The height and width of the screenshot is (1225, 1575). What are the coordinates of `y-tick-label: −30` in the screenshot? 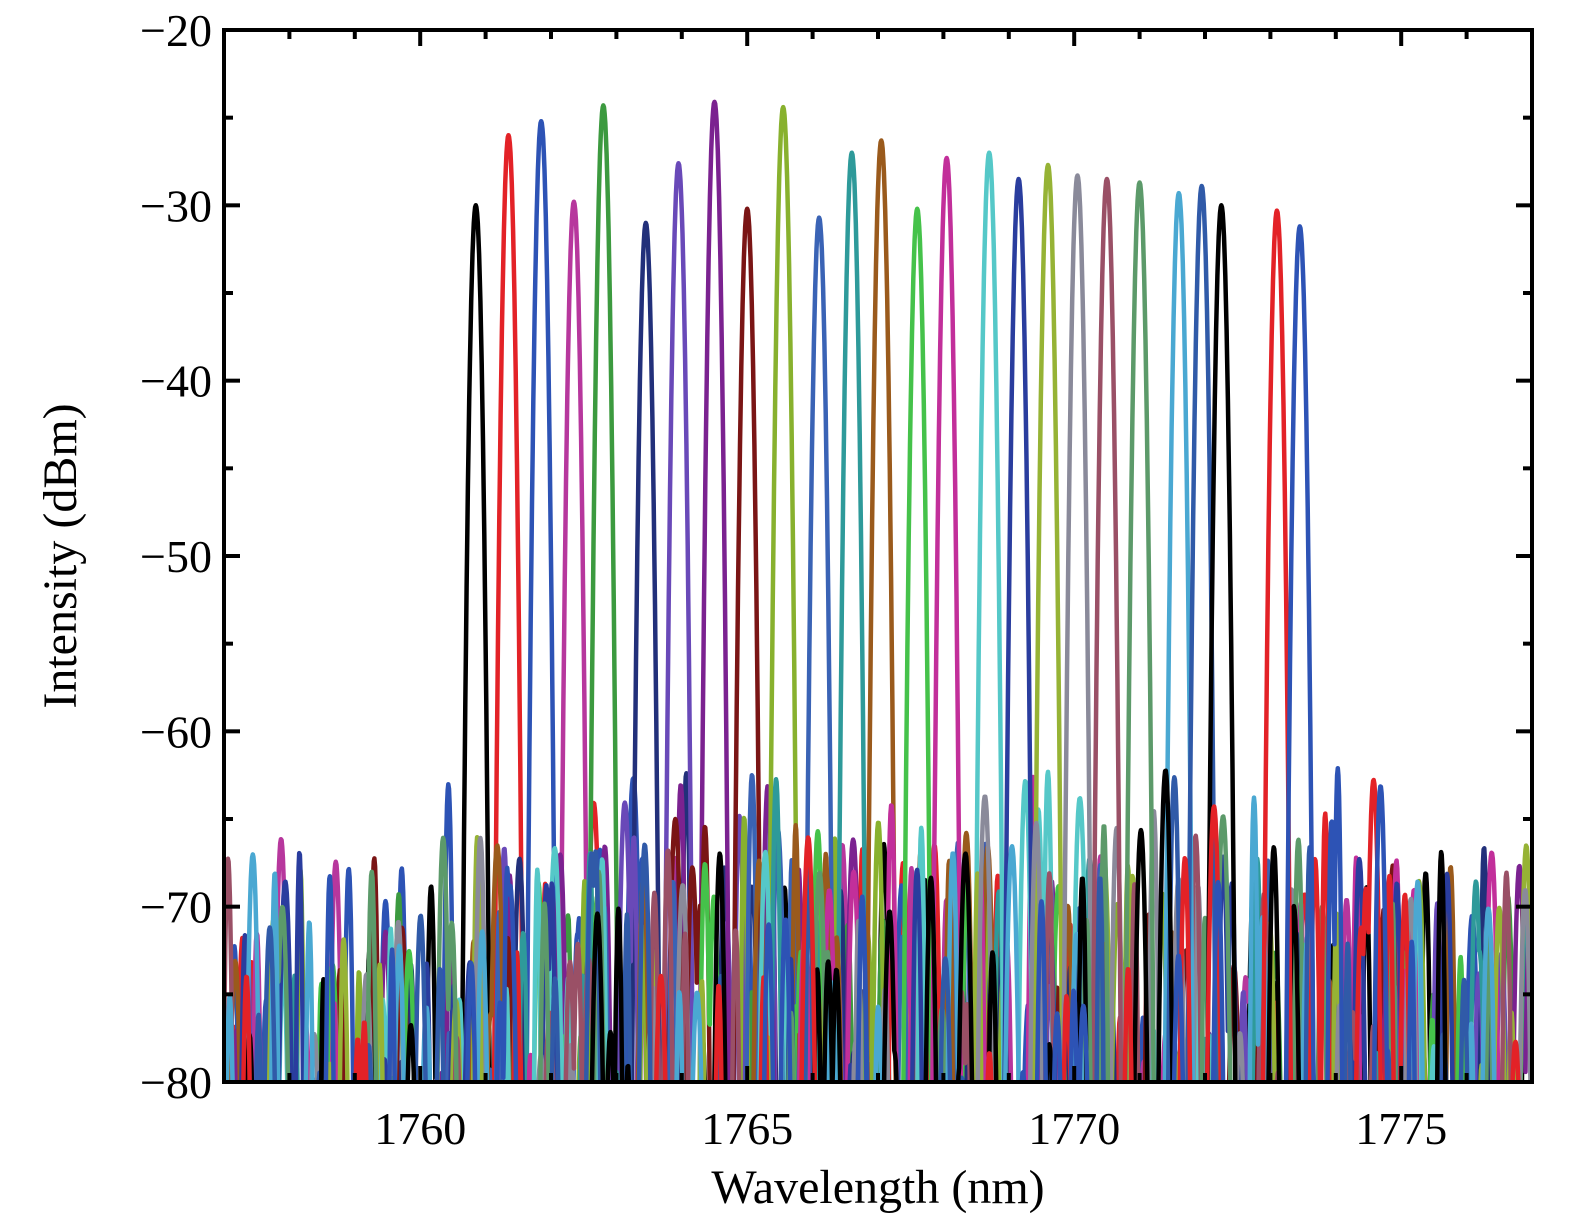 It's located at (176, 205).